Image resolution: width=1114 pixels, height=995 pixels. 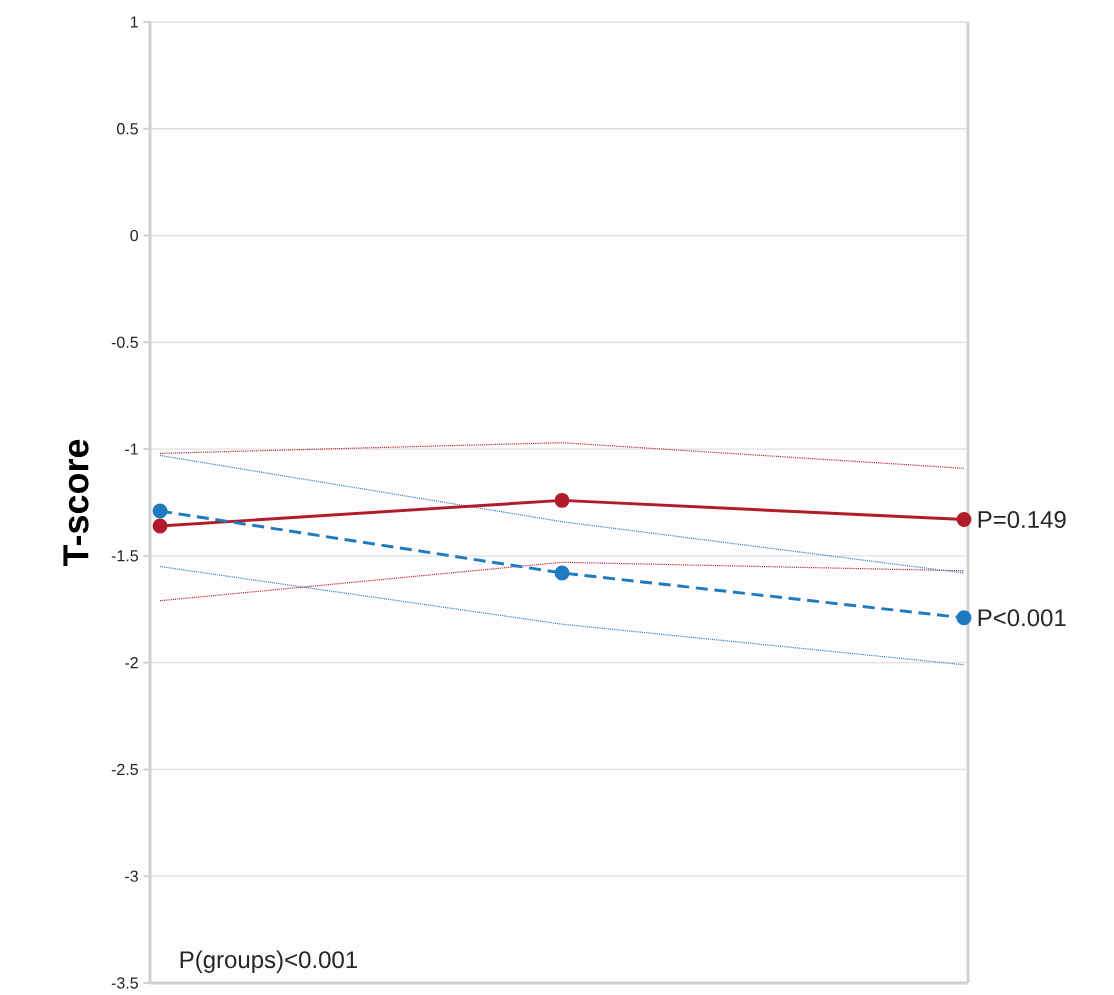 I want to click on y-tick-label: 1, so click(x=134, y=22).